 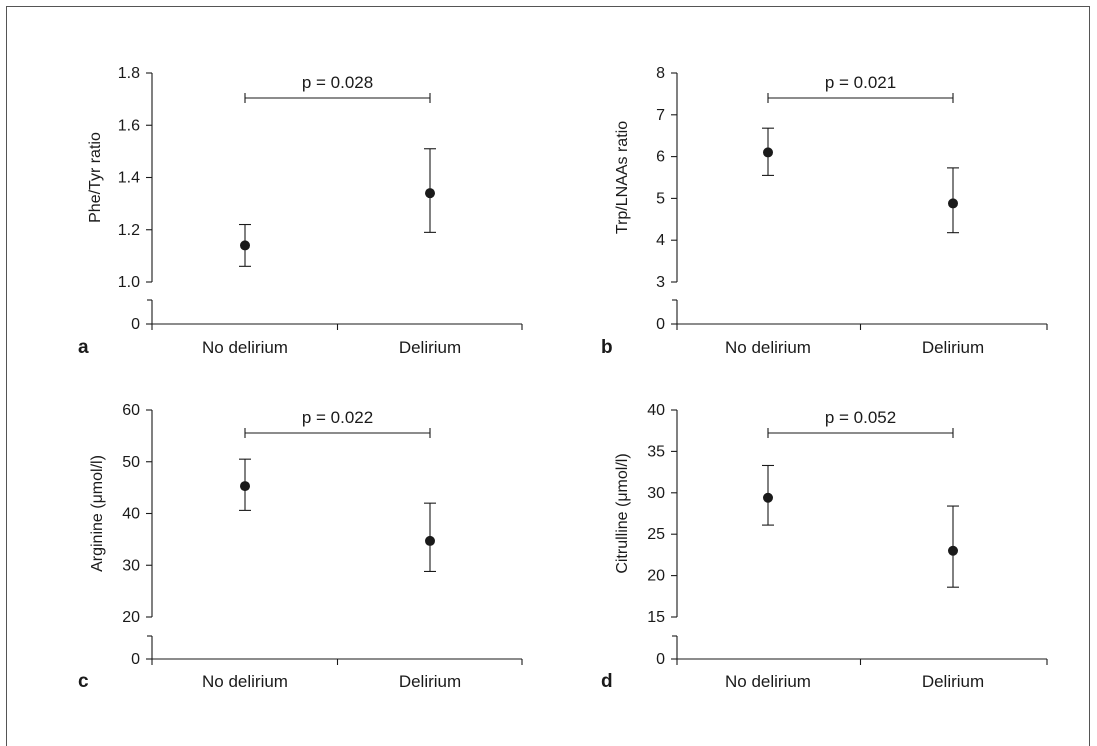 I want to click on panel-a-category-label: Delirium, so click(x=430, y=347).